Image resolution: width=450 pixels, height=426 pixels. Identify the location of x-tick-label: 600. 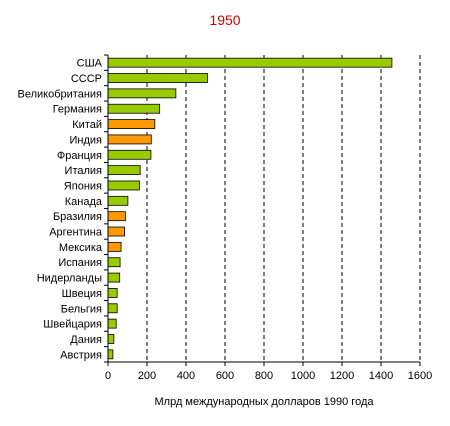
(225, 376).